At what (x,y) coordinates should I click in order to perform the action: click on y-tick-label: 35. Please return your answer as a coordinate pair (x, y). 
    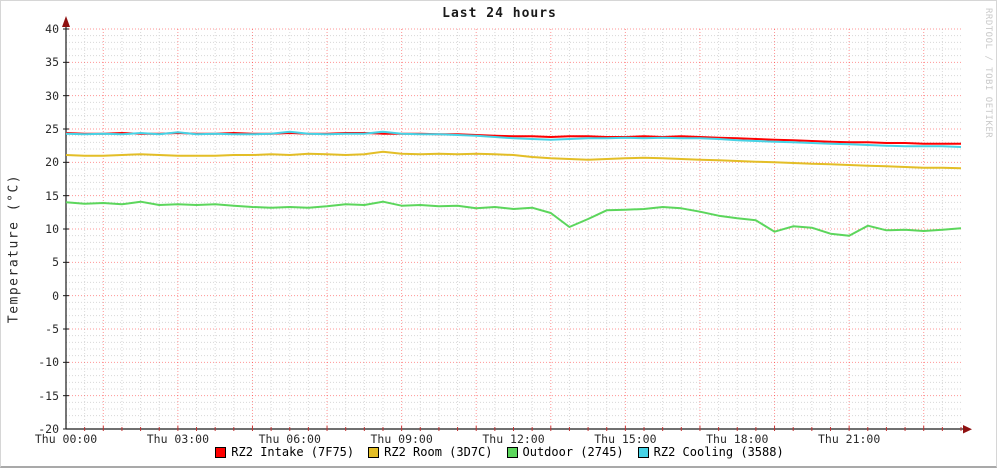
    Looking at the image, I should click on (52, 62).